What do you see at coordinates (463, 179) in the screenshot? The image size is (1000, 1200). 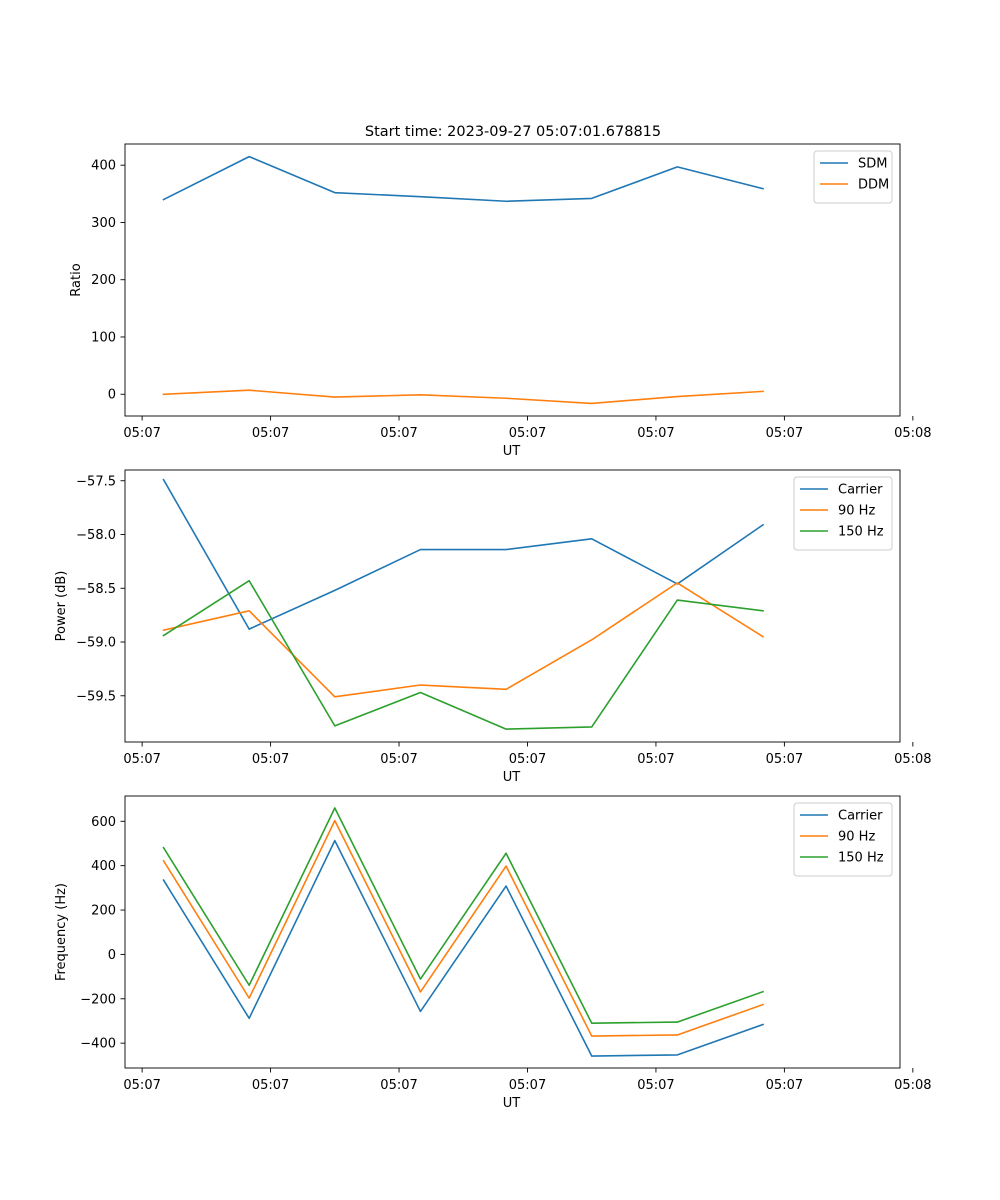 I see `series-line-sdm` at bounding box center [463, 179].